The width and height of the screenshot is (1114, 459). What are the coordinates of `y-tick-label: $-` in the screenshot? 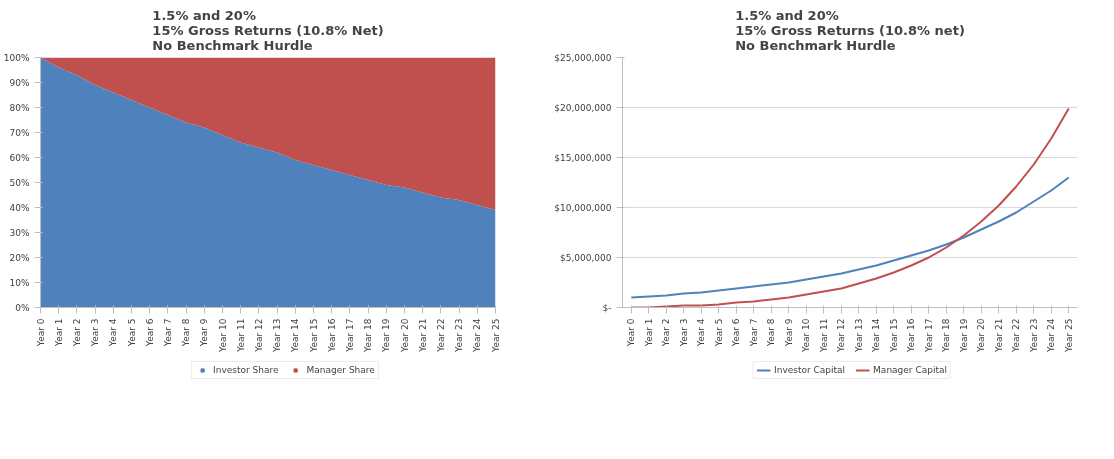 It's located at (607, 307).